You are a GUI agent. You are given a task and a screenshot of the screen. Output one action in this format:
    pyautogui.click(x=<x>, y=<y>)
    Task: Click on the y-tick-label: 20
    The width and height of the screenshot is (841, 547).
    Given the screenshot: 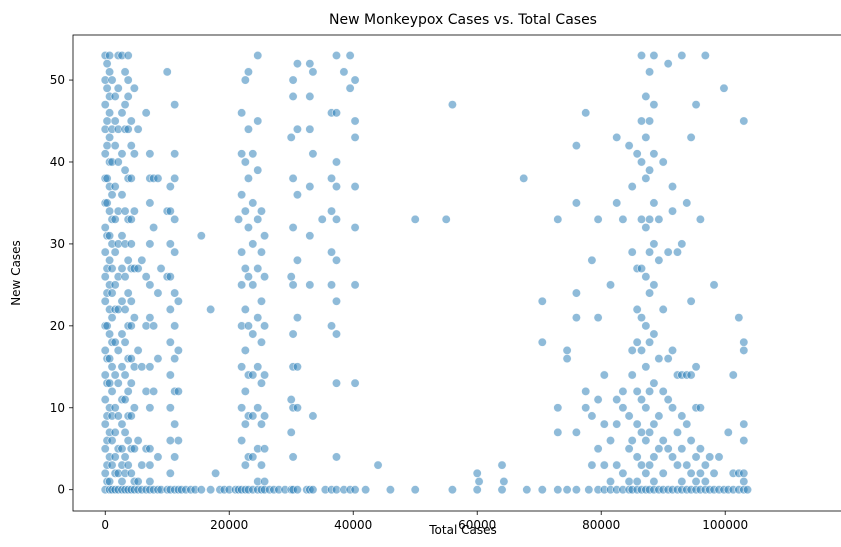 What is the action you would take?
    pyautogui.click(x=57, y=326)
    